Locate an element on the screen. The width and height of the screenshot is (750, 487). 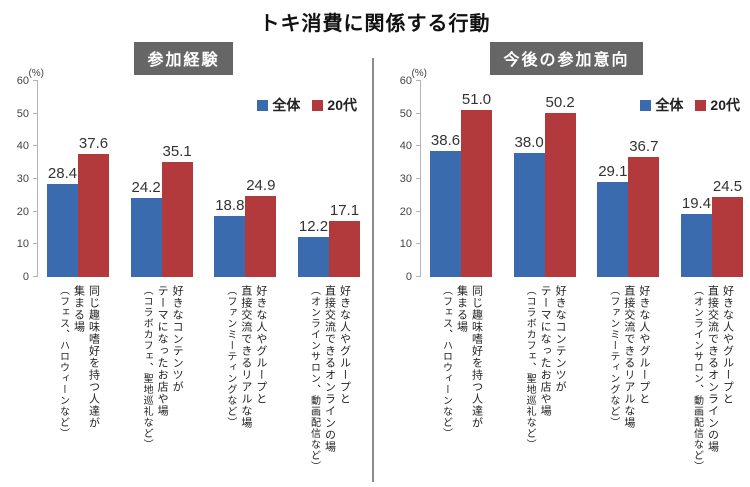
panel-header-badge: 参加経験 is located at coordinates (183, 58).